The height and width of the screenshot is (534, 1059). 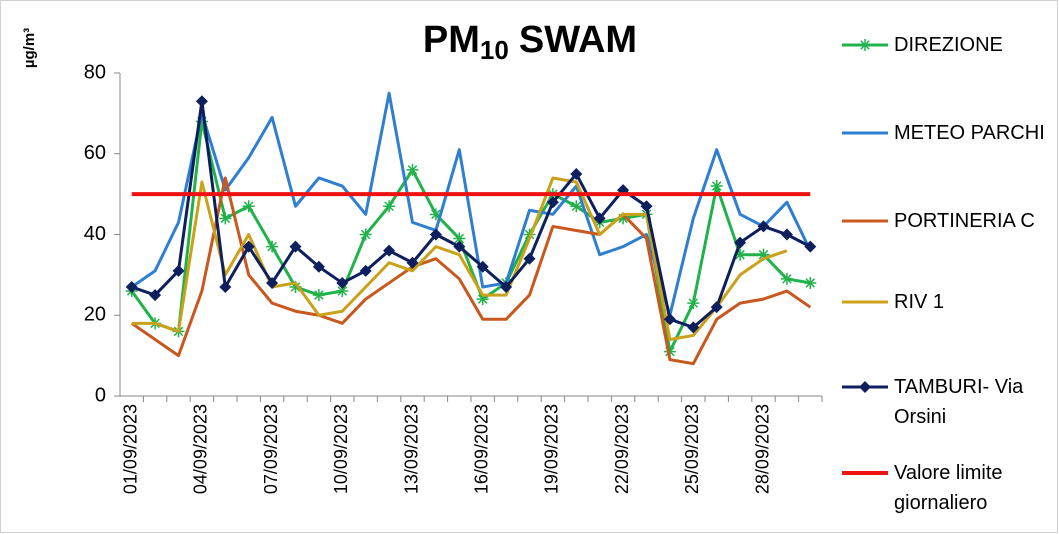 What do you see at coordinates (622, 449) in the screenshot?
I see `x-tick-label: 22/09/2023` at bounding box center [622, 449].